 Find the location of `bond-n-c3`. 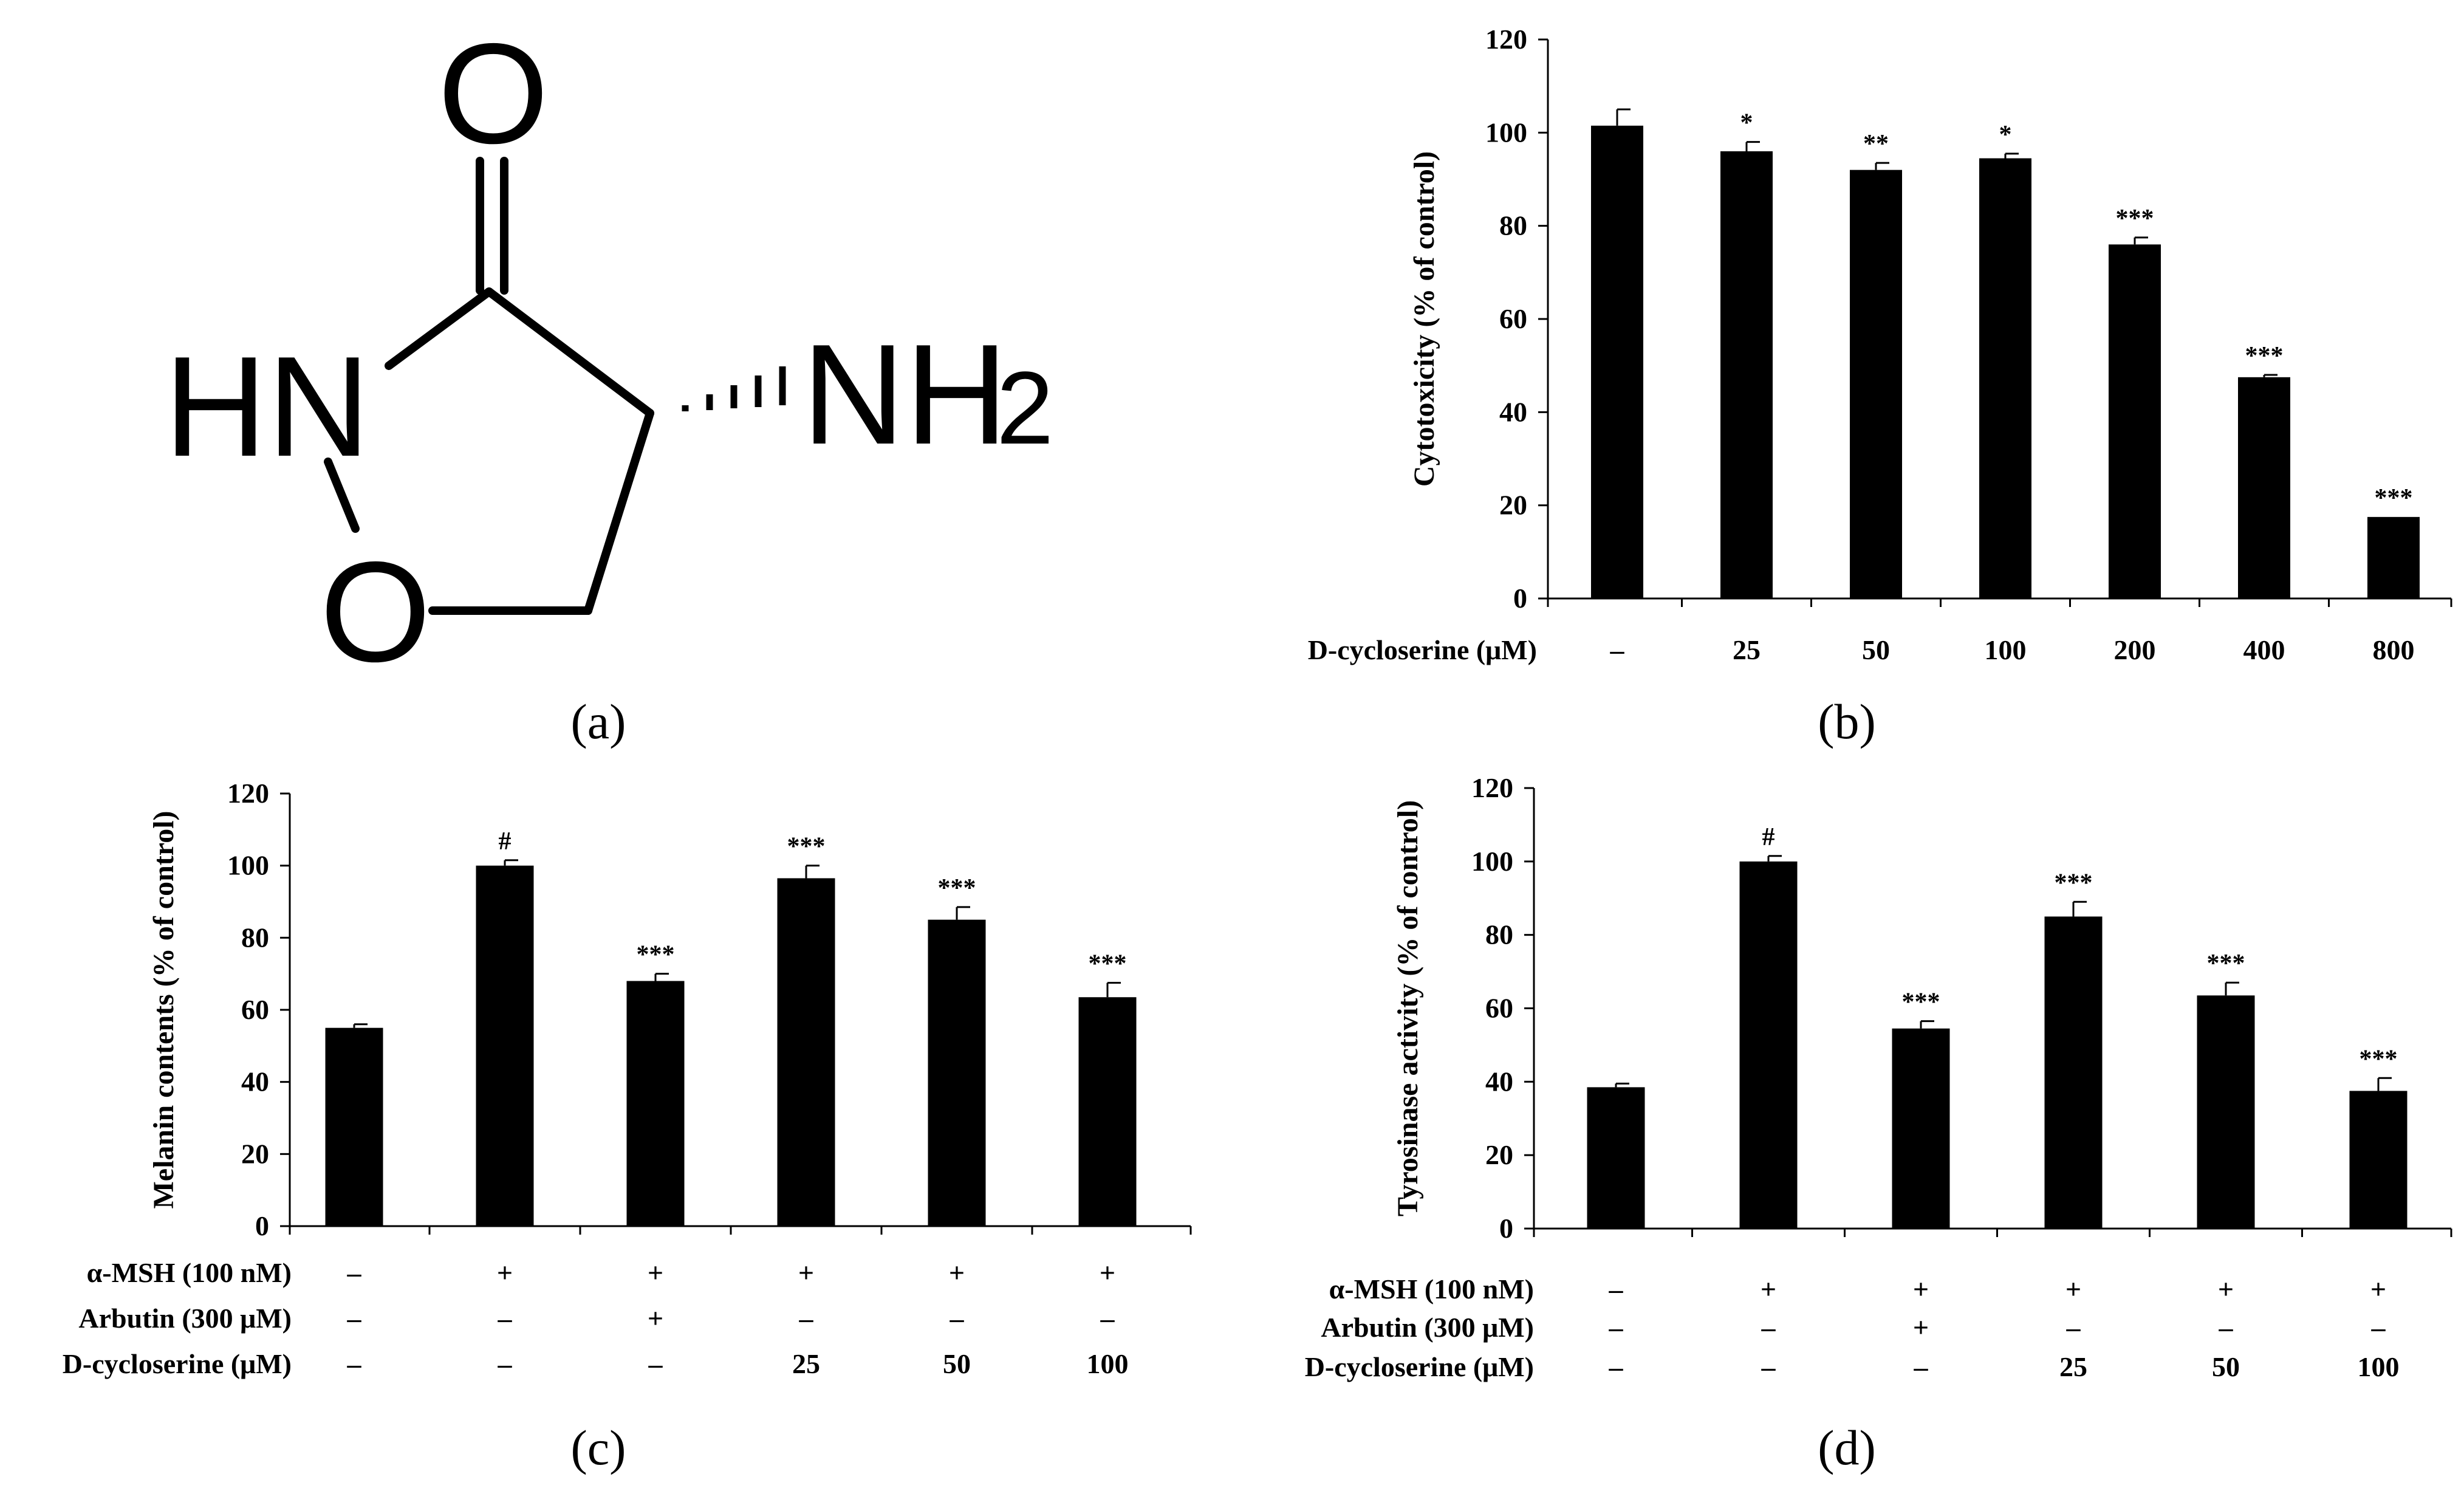

bond-n-c3 is located at coordinates (439, 328).